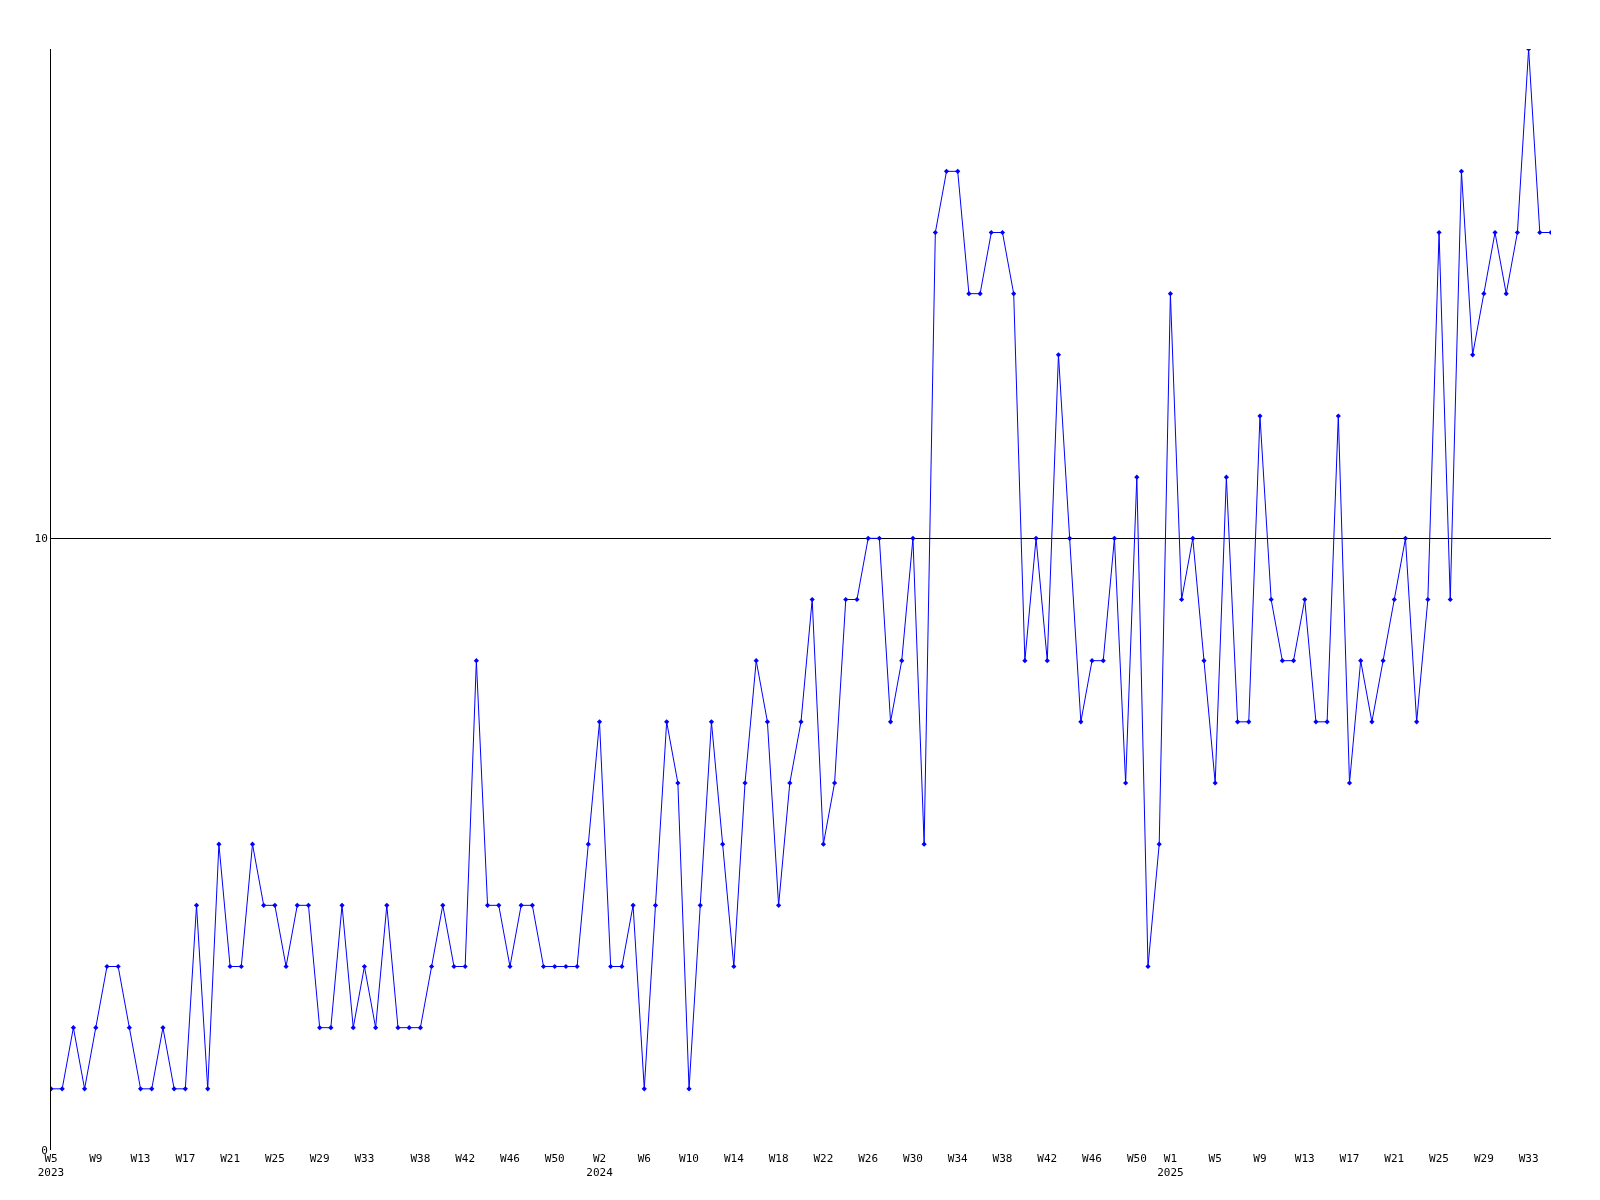 The height and width of the screenshot is (1200, 1600). What do you see at coordinates (823, 1158) in the screenshot?
I see `x-tick-label: W22` at bounding box center [823, 1158].